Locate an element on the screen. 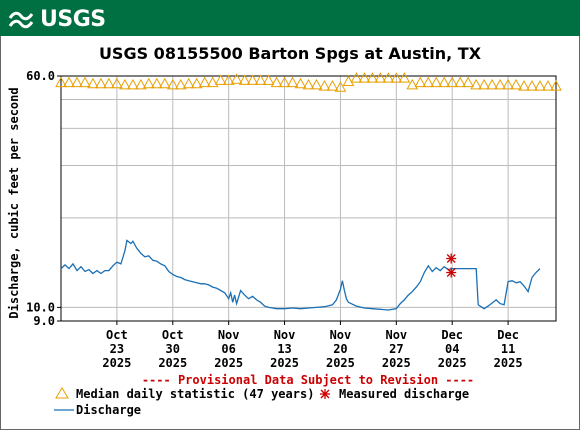 This screenshot has height=430, width=580. legend-item: Discharge is located at coordinates (97, 410).